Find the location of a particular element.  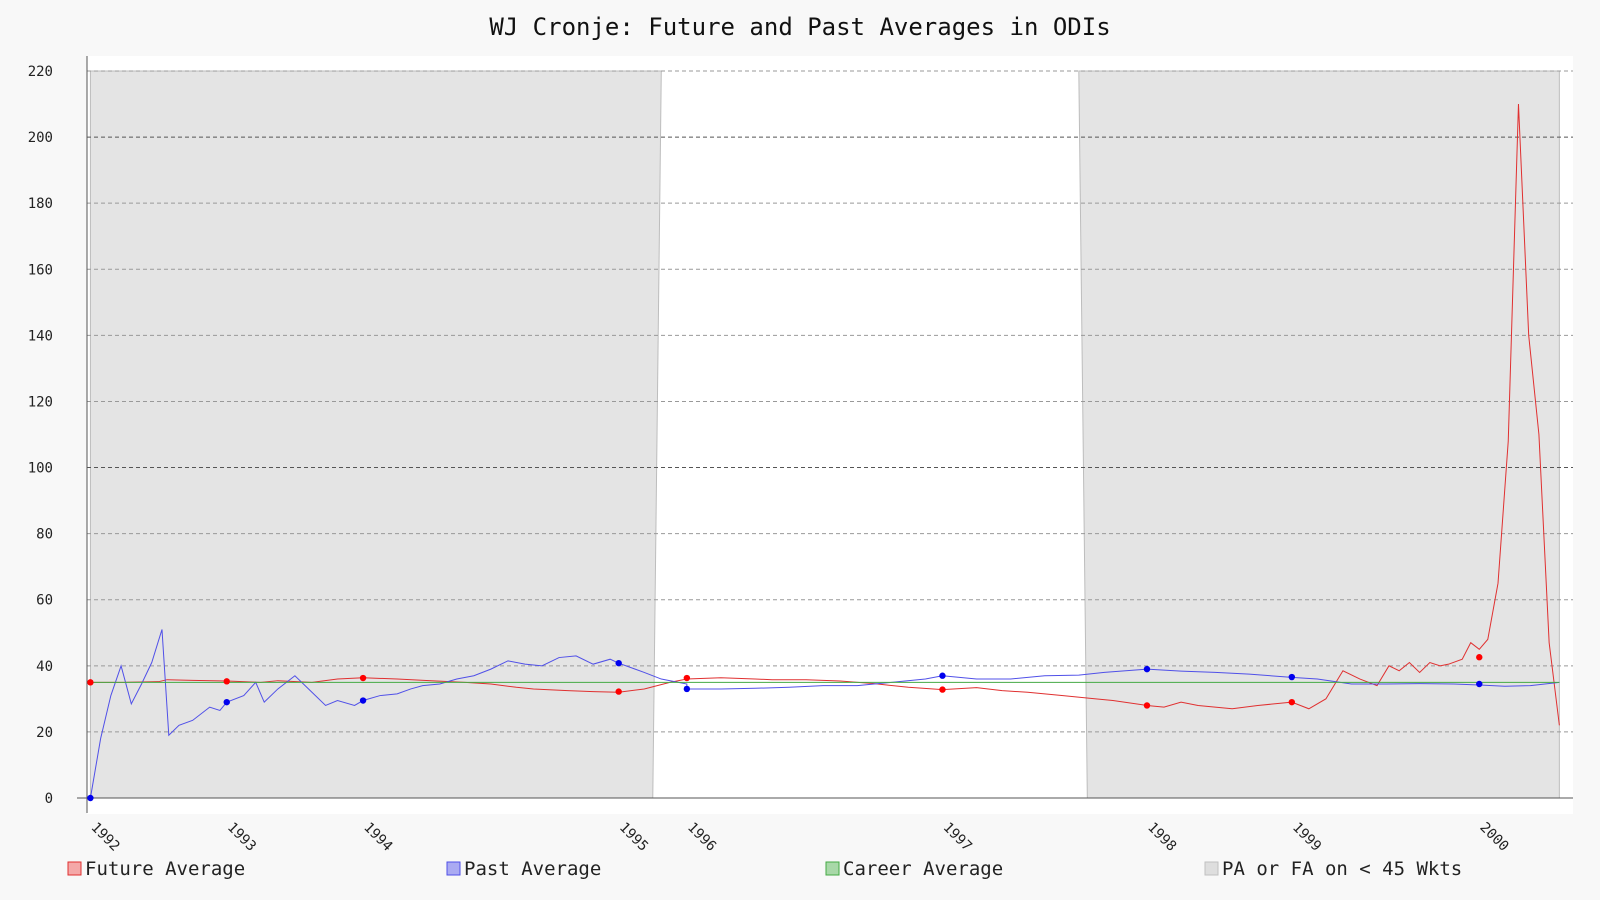

x-tick-label: 1995 is located at coordinates (633, 837).